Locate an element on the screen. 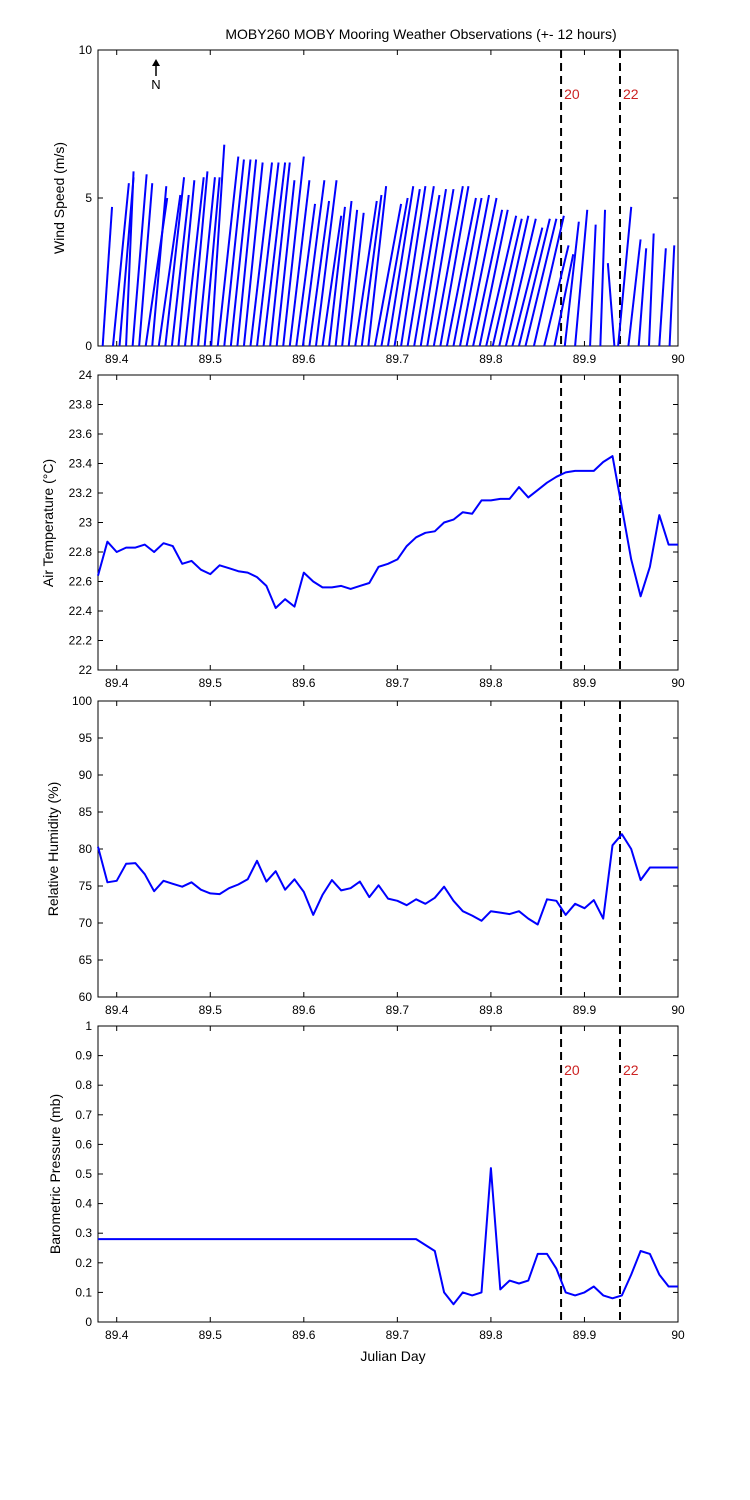 Image resolution: width=750 pixels, height=1500 pixels. north-label: N is located at coordinates (155, 84).